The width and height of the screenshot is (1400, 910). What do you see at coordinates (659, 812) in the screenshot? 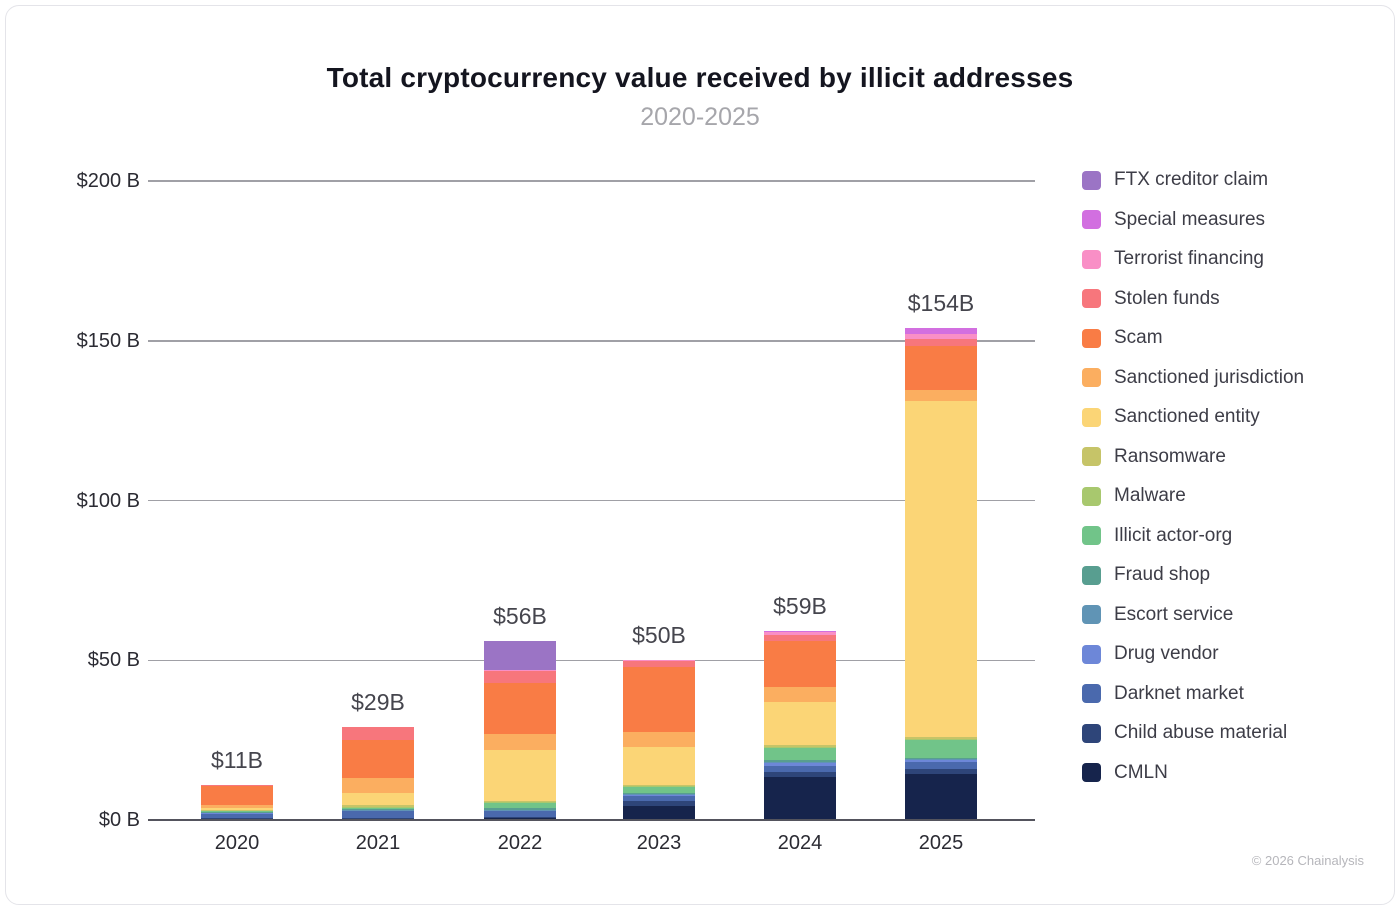
I see `bar-segment-cmln` at bounding box center [659, 812].